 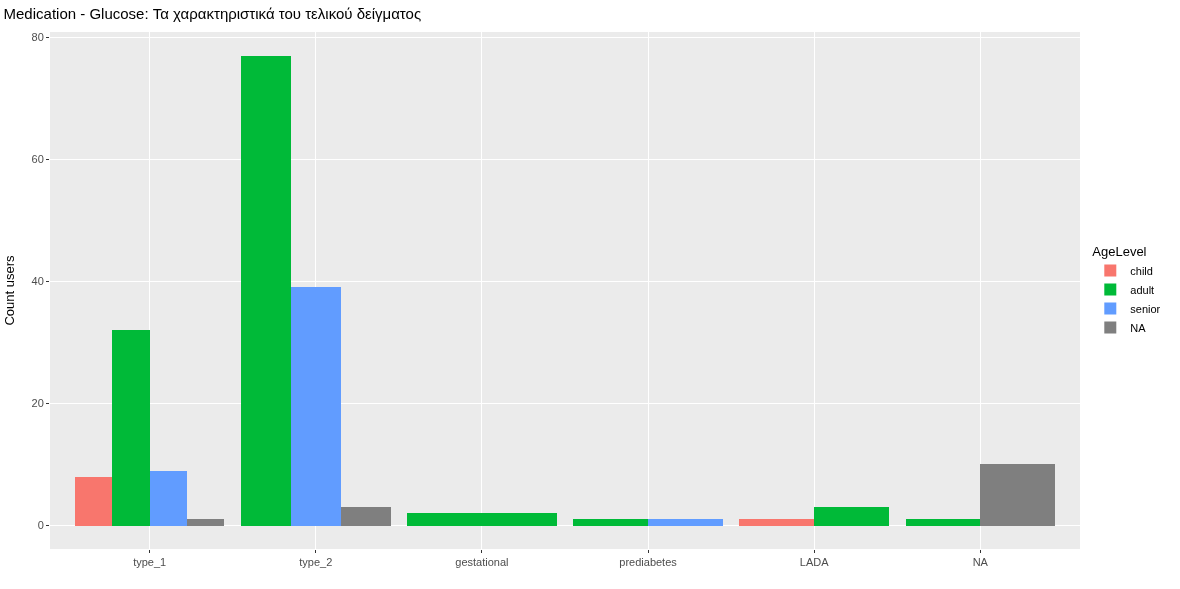 I want to click on y-tick-label: 20, so click(x=37, y=403).